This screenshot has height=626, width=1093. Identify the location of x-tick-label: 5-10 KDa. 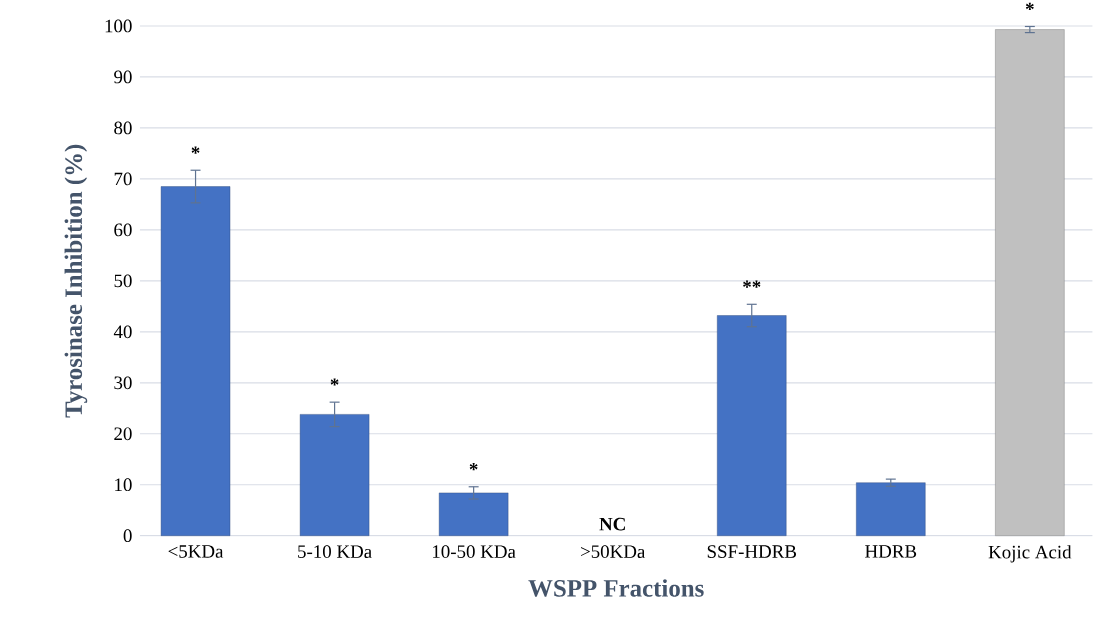
(335, 552).